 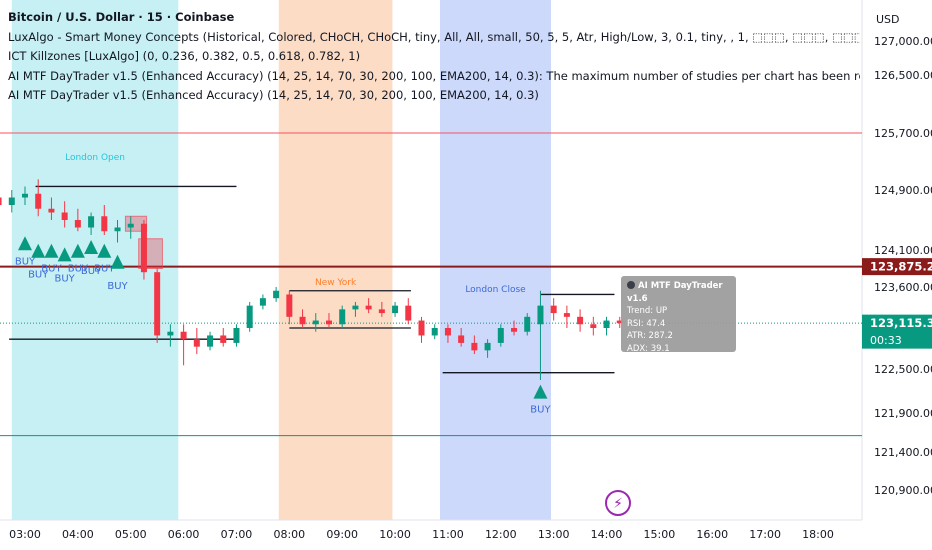 What do you see at coordinates (501, 534) in the screenshot?
I see `time-tick-label: 12:00` at bounding box center [501, 534].